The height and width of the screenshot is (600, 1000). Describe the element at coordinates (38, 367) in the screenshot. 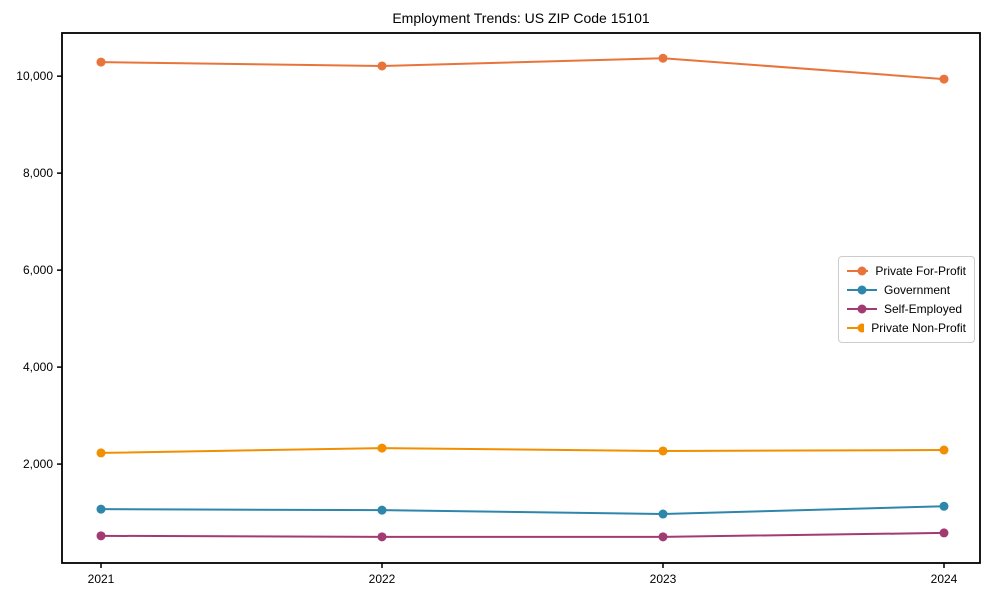

I see `y-axis-tick-label: 4,000` at that location.